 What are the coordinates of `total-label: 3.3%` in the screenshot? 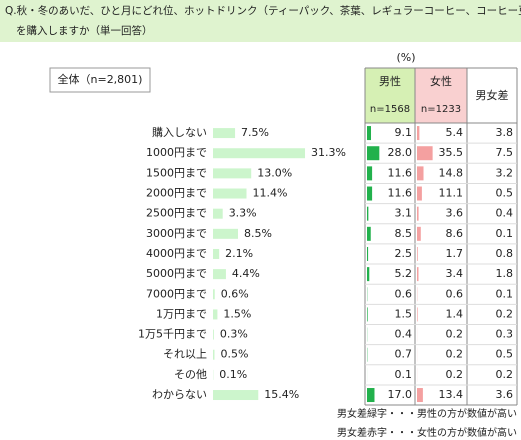 It's located at (243, 213).